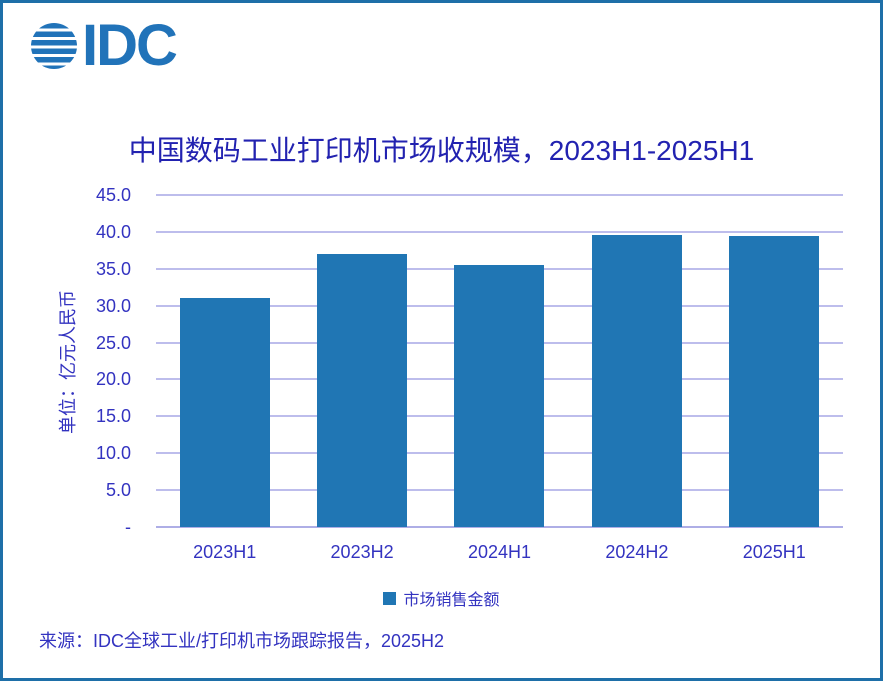  What do you see at coordinates (362, 390) in the screenshot?
I see `bar-2023H2` at bounding box center [362, 390].